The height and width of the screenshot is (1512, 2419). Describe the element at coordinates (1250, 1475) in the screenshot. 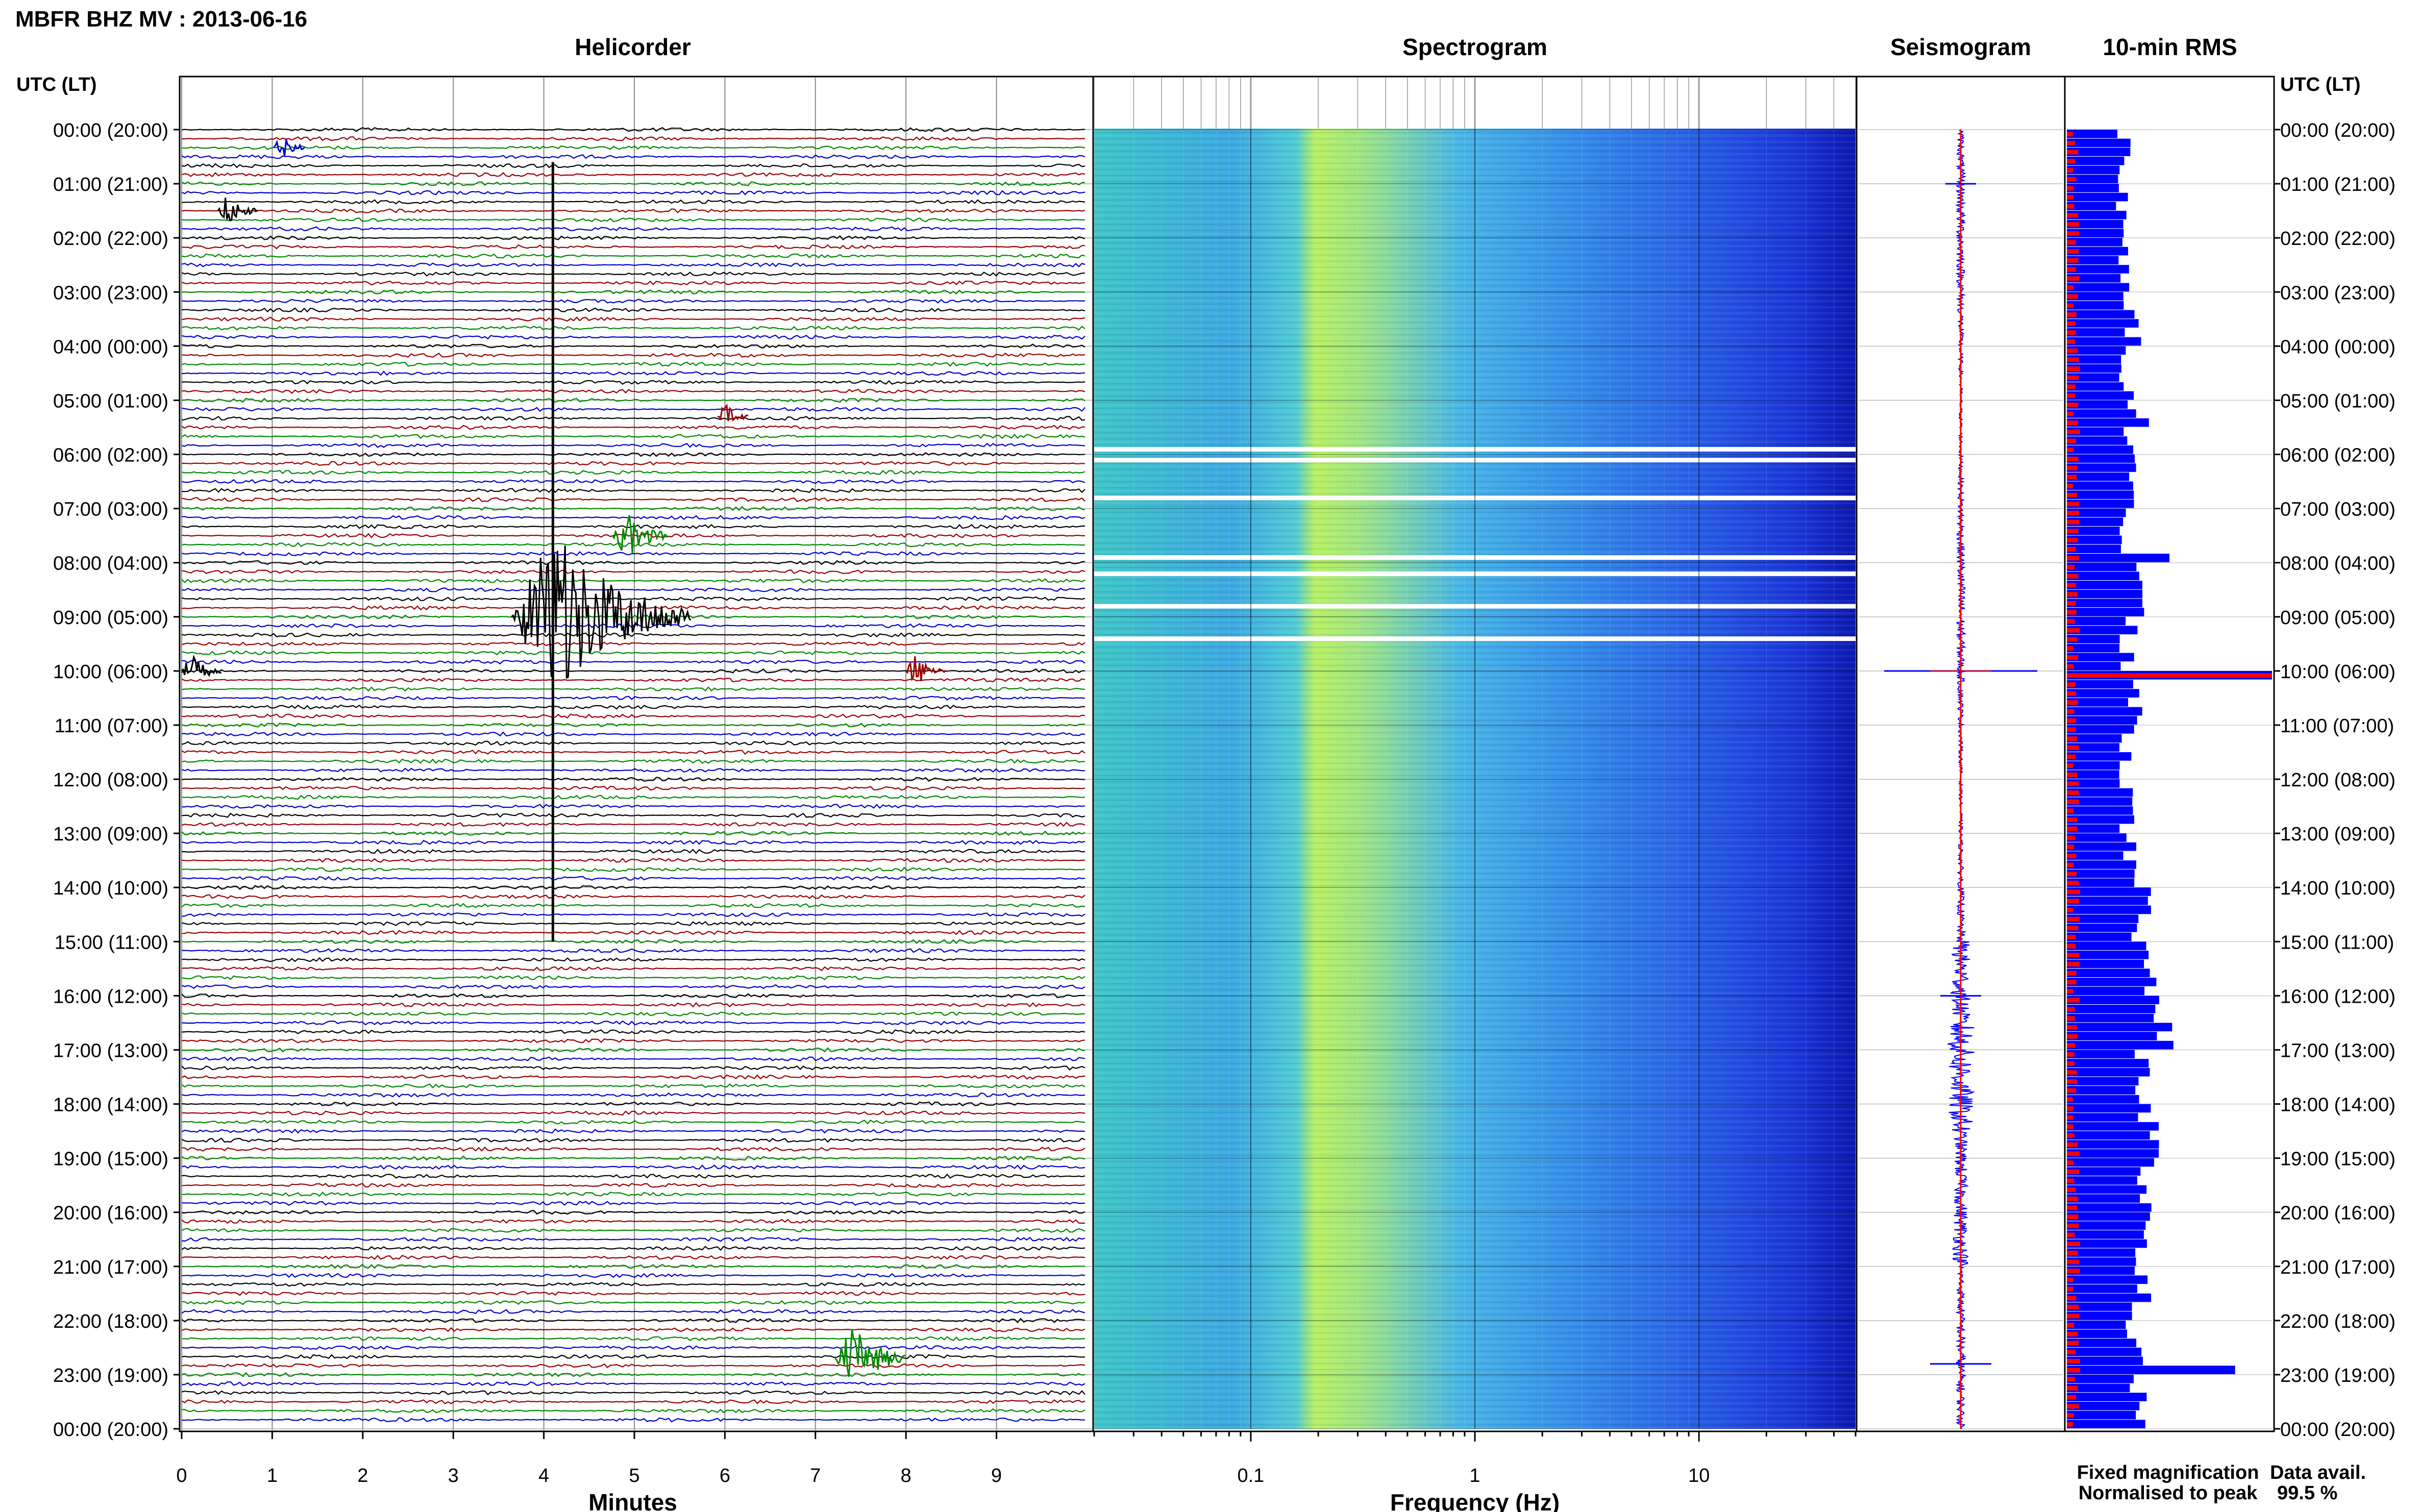

I see `spectrogram-x-tick-label: 0.1` at that location.